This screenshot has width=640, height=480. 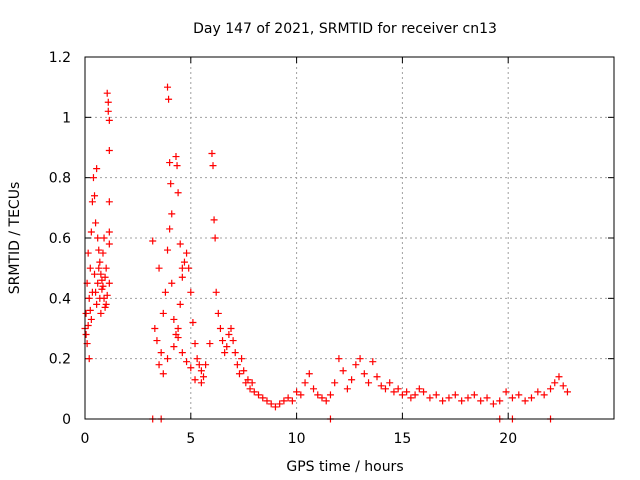 I want to click on y-tick-label: 1, so click(x=66, y=118).